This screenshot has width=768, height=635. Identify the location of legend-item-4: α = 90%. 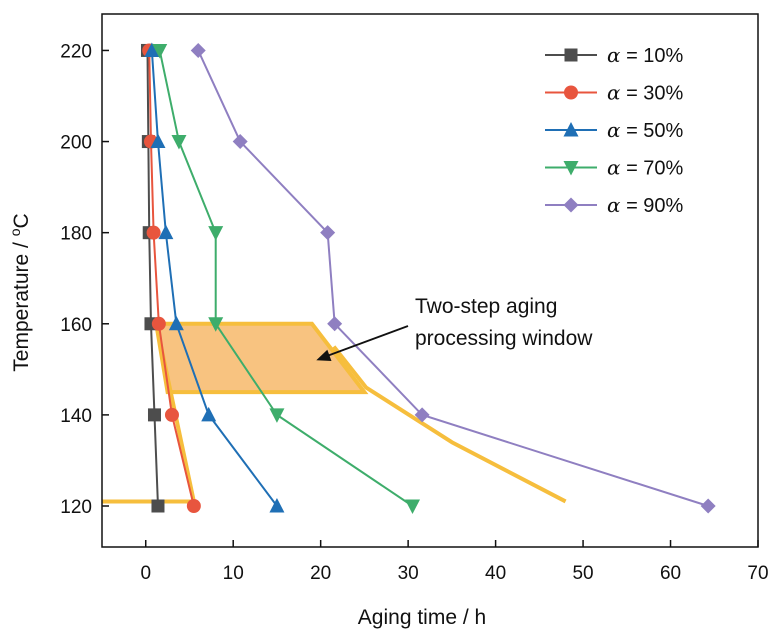
(614, 205).